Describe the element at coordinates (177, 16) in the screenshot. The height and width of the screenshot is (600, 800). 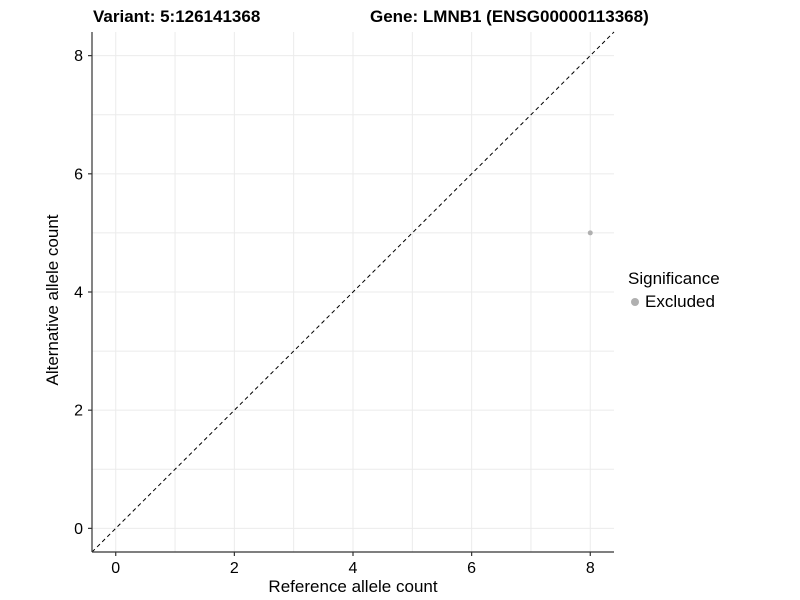
I see `plot-title-variant: Variant: 5:126141368` at that location.